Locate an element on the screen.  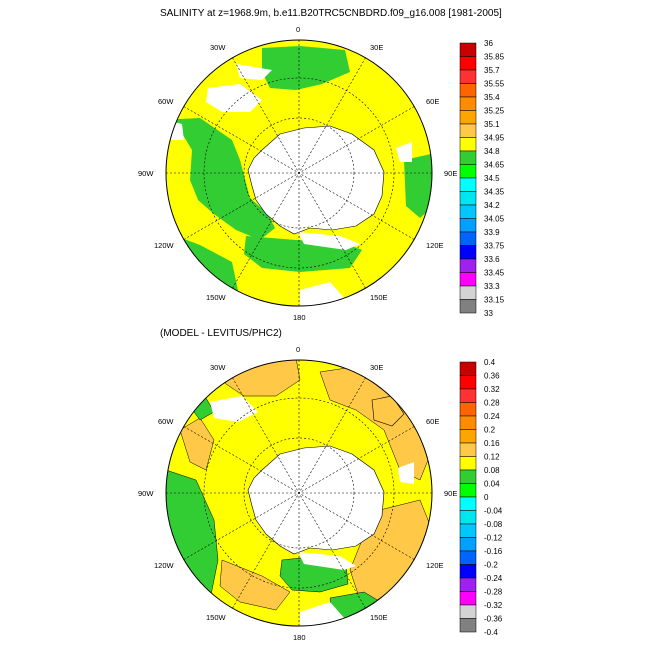
top-lon-label-120w: 120W is located at coordinates (164, 245).